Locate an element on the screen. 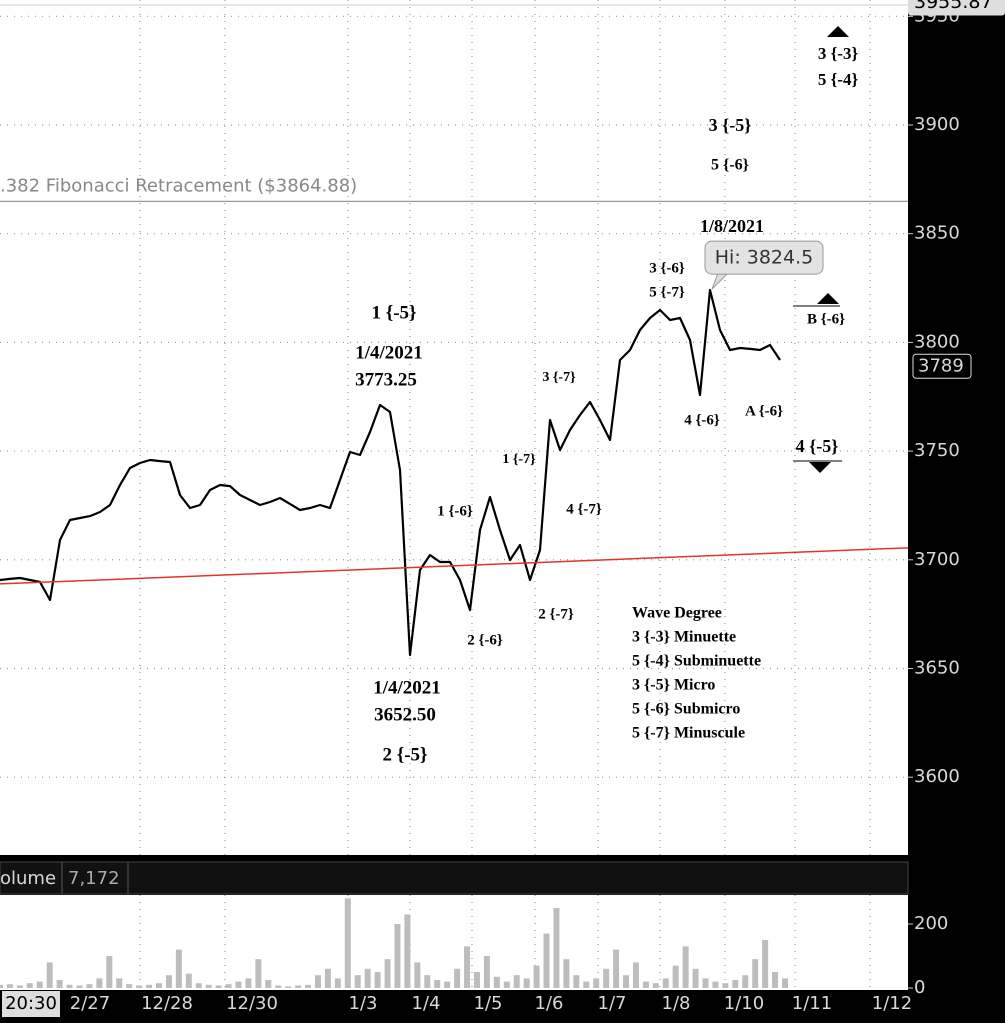 Image resolution: width=1005 pixels, height=1023 pixels. high-label: Hi: 3824.5 is located at coordinates (764, 258).